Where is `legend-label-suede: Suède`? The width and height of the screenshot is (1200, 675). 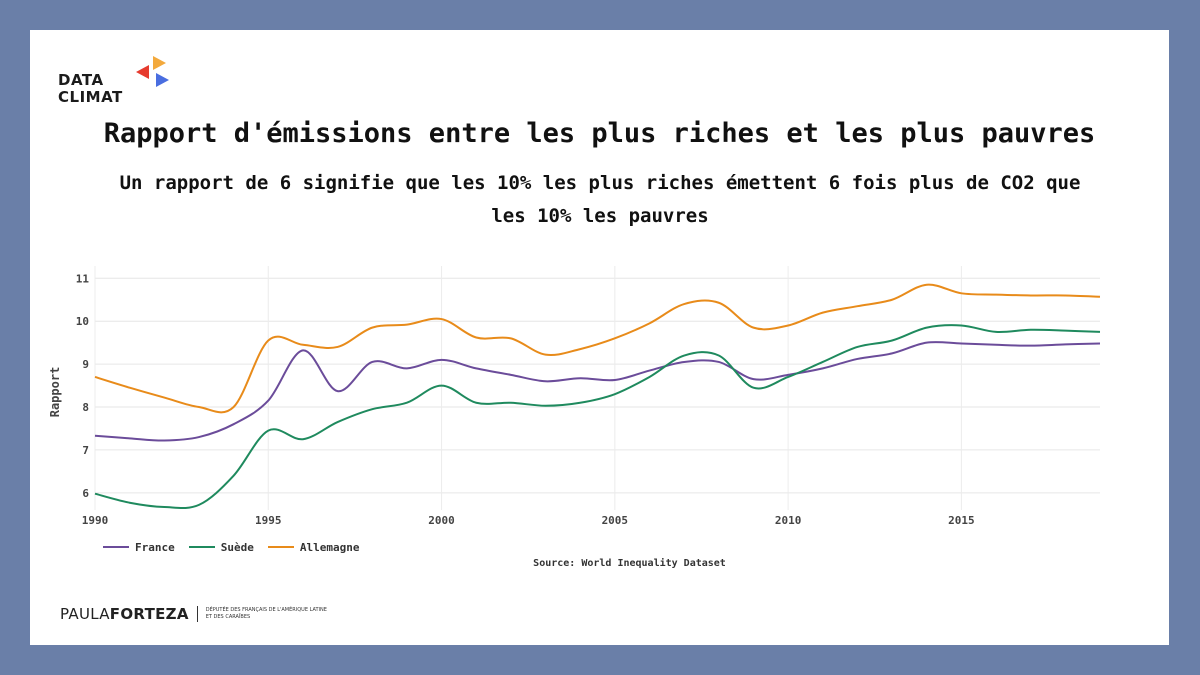
legend-label-suede: Suède is located at coordinates (237, 547).